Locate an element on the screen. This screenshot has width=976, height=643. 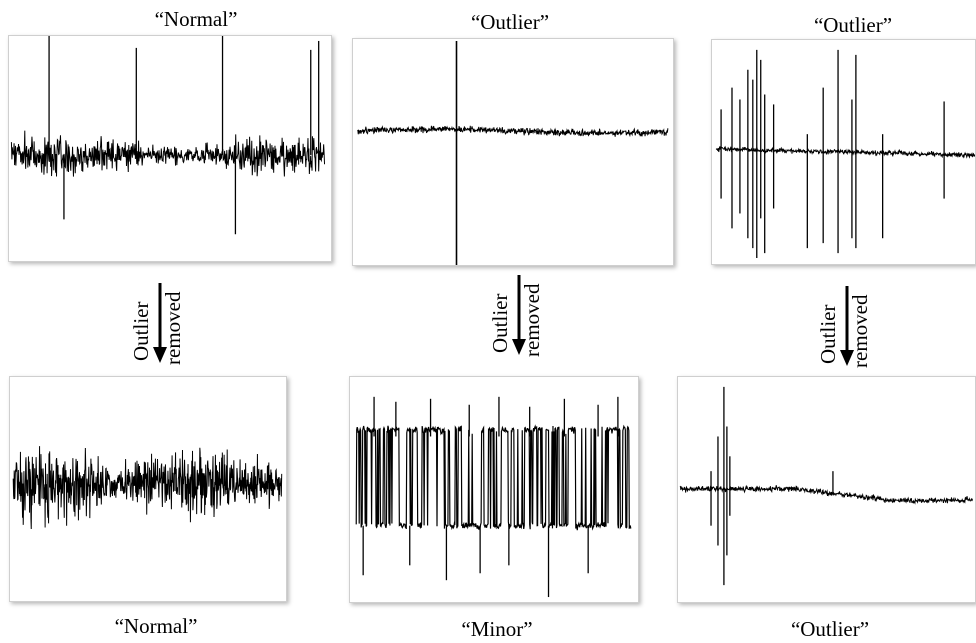
top-caption-2: “Outlier” is located at coordinates (510, 22).